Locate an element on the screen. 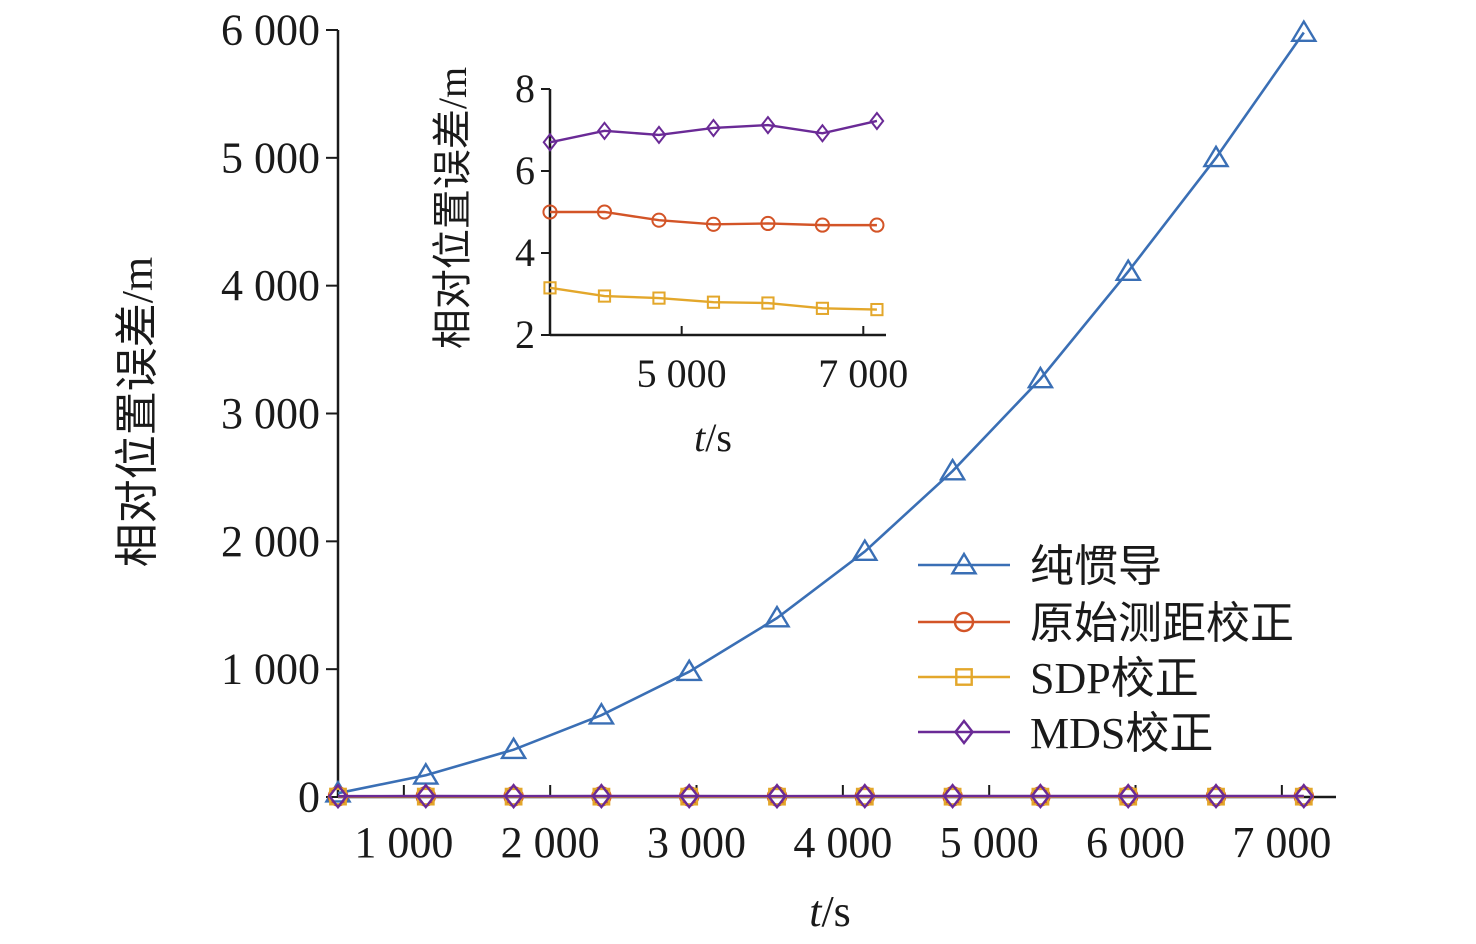 The image size is (1476, 944). y-tick-label: 2 is located at coordinates (525, 334).